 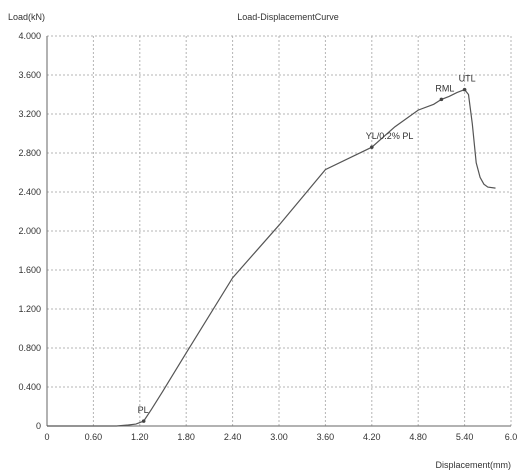 What do you see at coordinates (29, 192) in the screenshot?
I see `y-tick-label: 2.400` at bounding box center [29, 192].